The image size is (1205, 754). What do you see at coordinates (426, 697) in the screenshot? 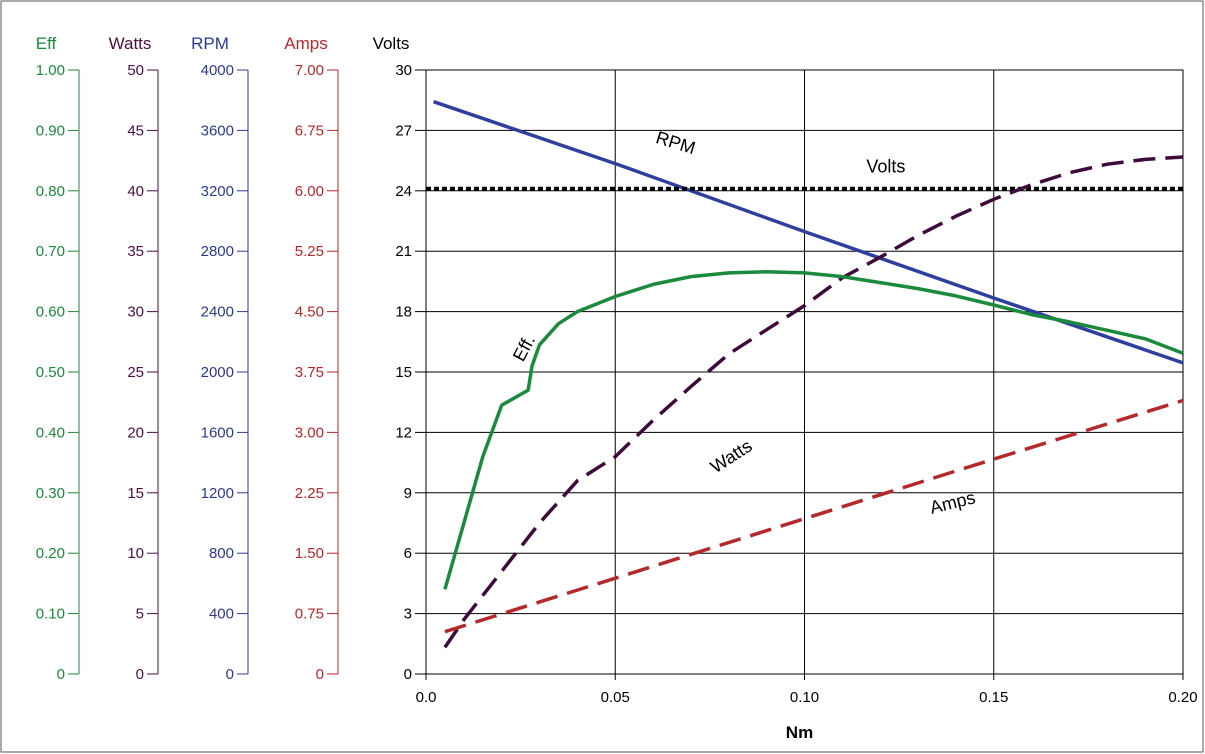
I see `x-tick-label: 0.0` at bounding box center [426, 697].